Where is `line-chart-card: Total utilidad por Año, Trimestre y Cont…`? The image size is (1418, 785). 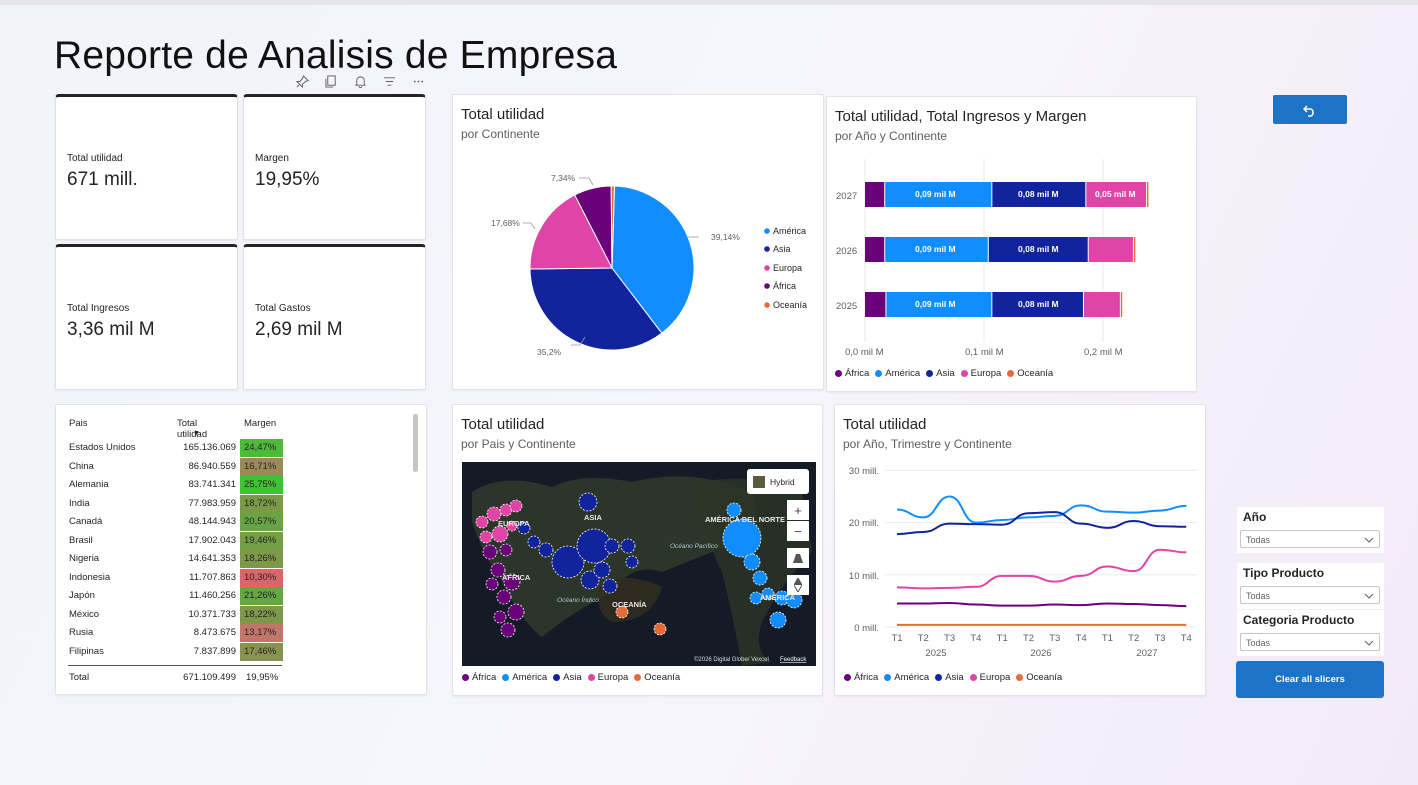 line-chart-card: Total utilidad por Año, Trimestre y Cont… is located at coordinates (1020, 550).